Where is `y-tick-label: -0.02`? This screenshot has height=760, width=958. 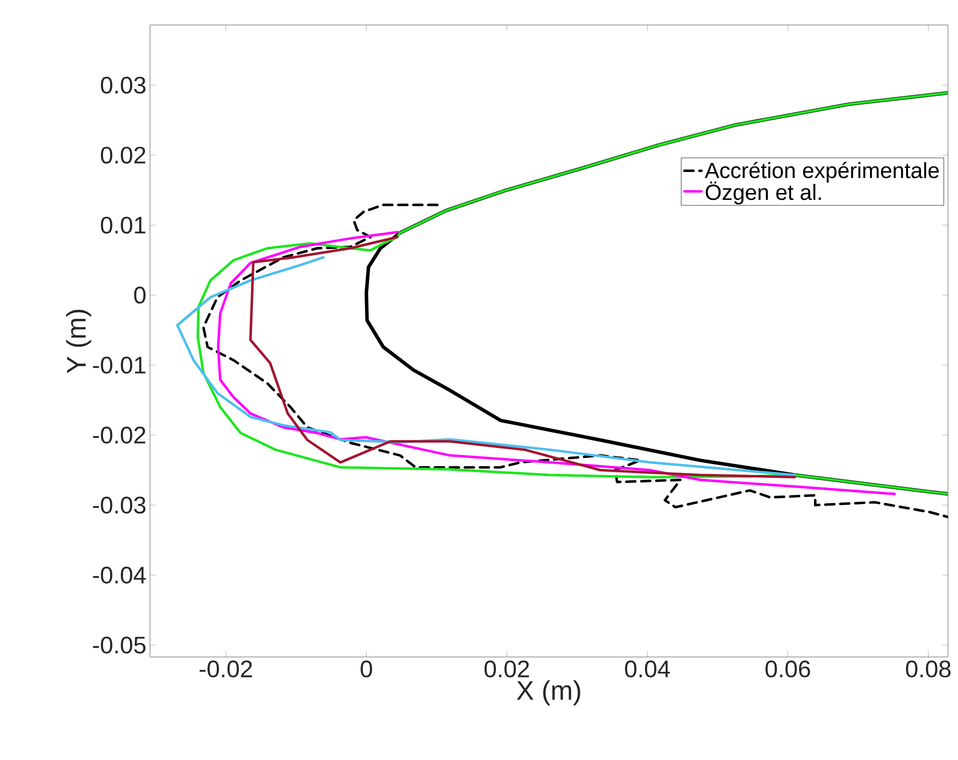
y-tick-label: -0.02 is located at coordinates (119, 435).